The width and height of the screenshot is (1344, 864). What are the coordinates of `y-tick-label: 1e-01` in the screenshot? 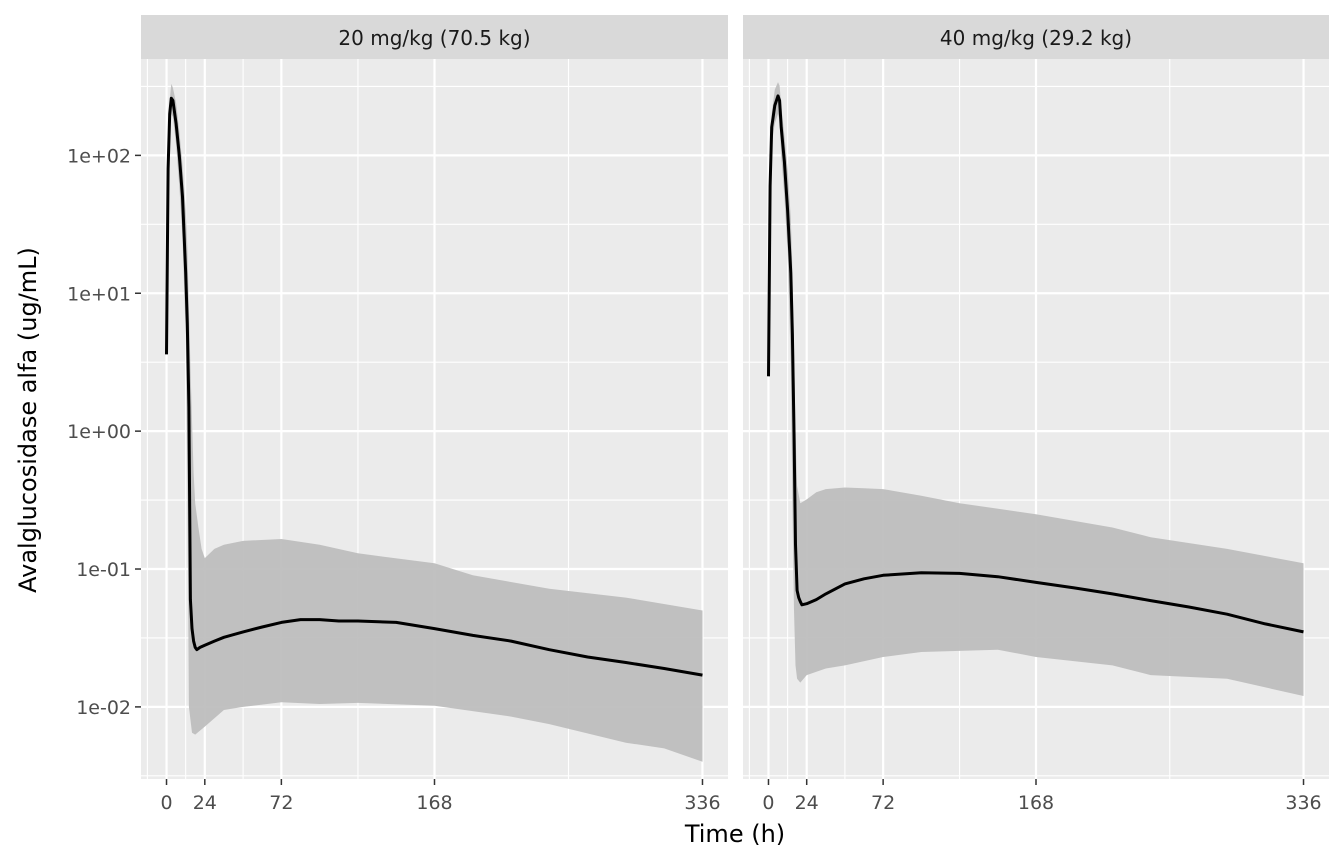 It's located at (103, 570).